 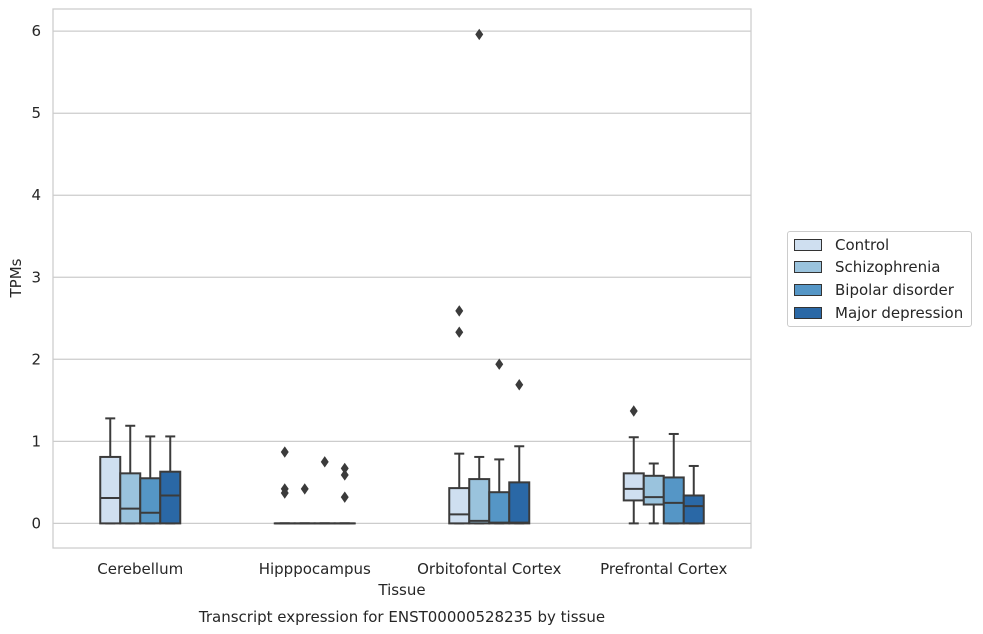 What do you see at coordinates (888, 267) in the screenshot?
I see `legend-label: Schizophrenia` at bounding box center [888, 267].